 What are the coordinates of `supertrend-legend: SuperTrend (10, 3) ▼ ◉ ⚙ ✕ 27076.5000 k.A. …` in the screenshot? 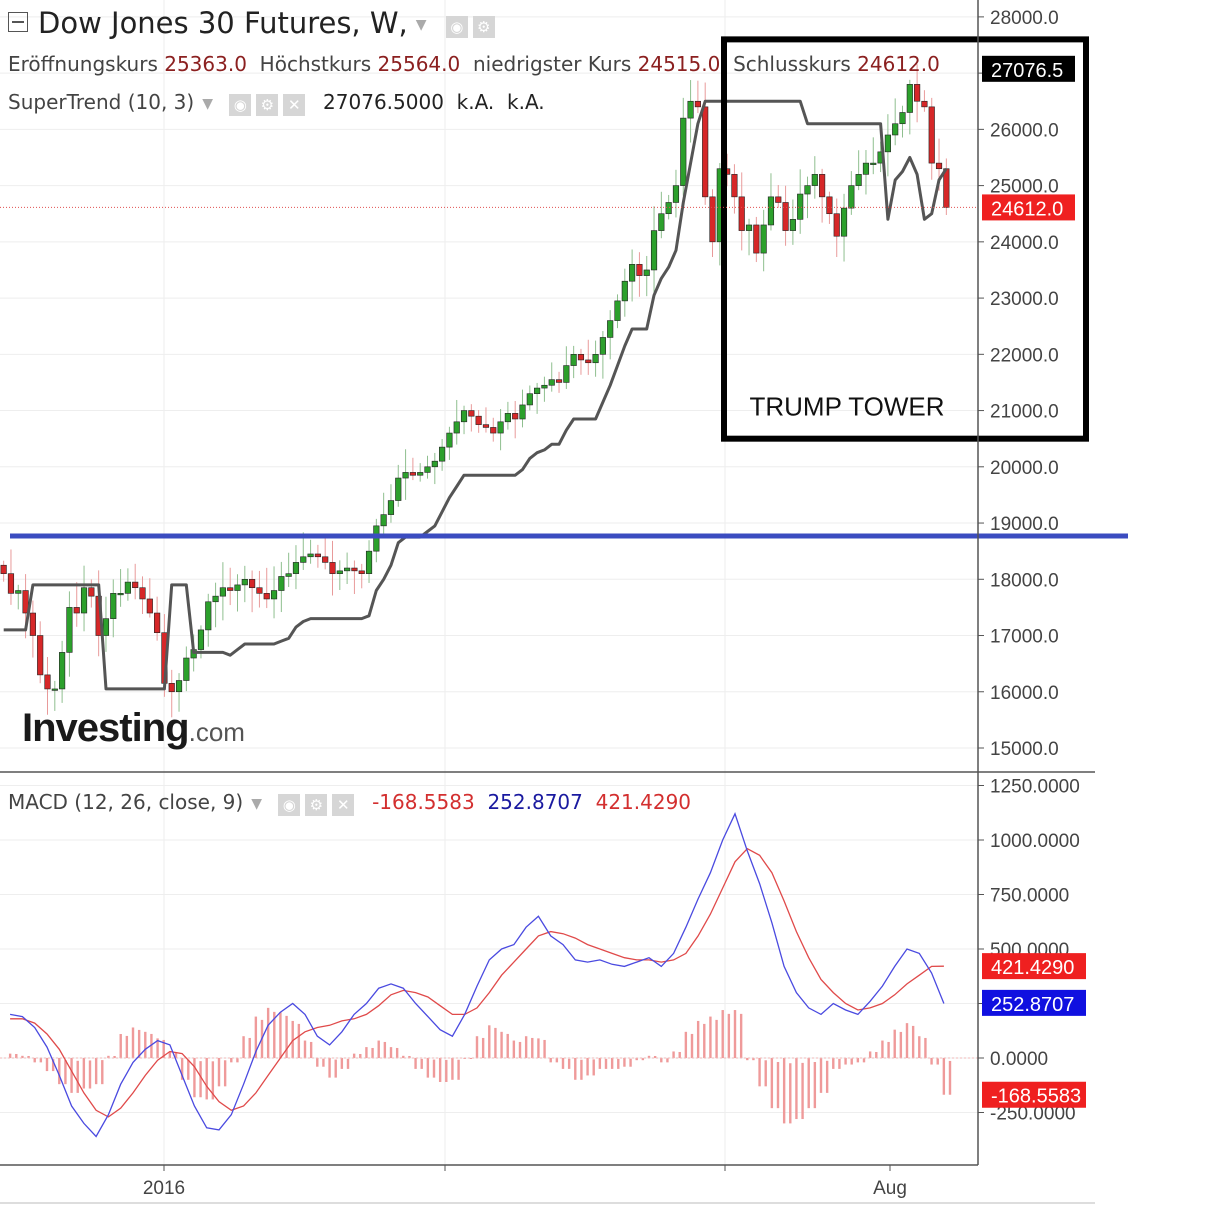 It's located at (276, 103).